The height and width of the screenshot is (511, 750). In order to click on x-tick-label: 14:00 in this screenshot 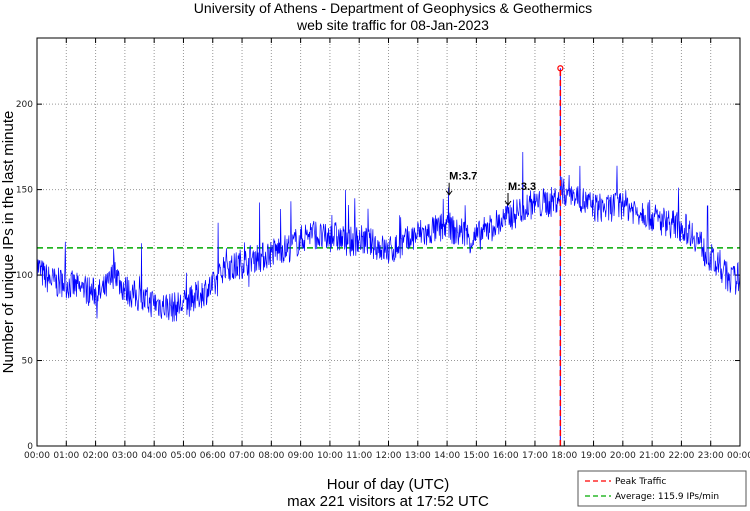, I will do `click(447, 456)`.